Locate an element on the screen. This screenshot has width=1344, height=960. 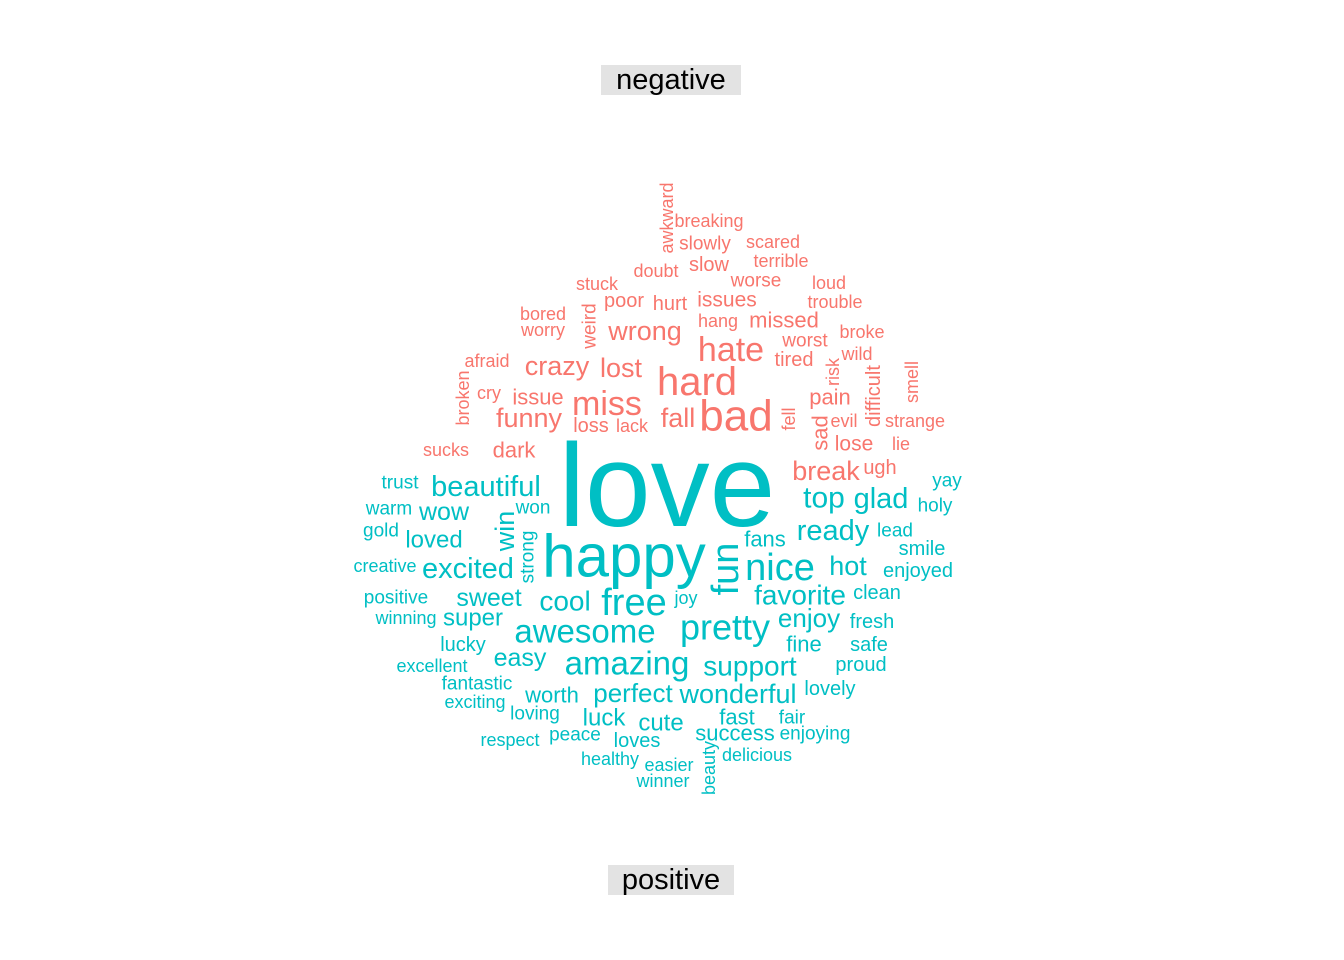
word-broke: broke is located at coordinates (861, 332).